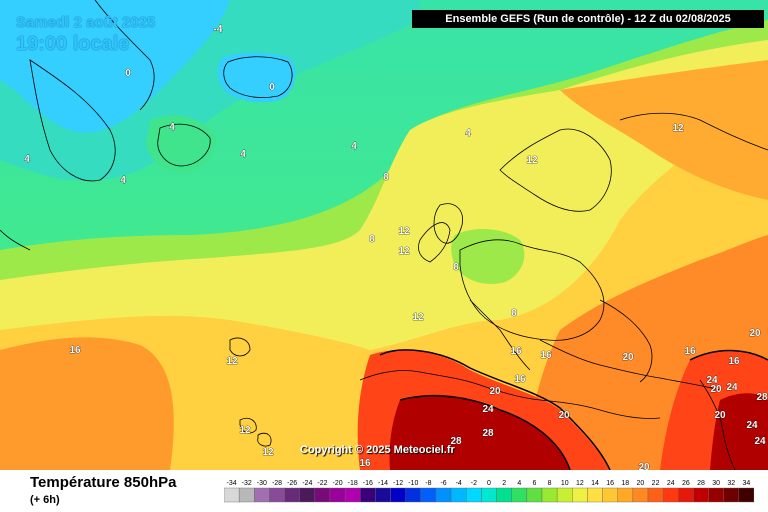 The image size is (768, 512). Describe the element at coordinates (534, 483) in the screenshot. I see `legend-tick-label: 6` at that location.